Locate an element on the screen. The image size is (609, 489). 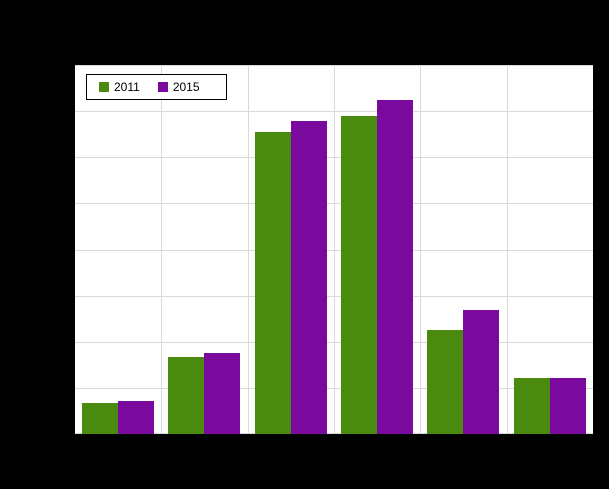
legend: 2011 2015 is located at coordinates (156, 87).